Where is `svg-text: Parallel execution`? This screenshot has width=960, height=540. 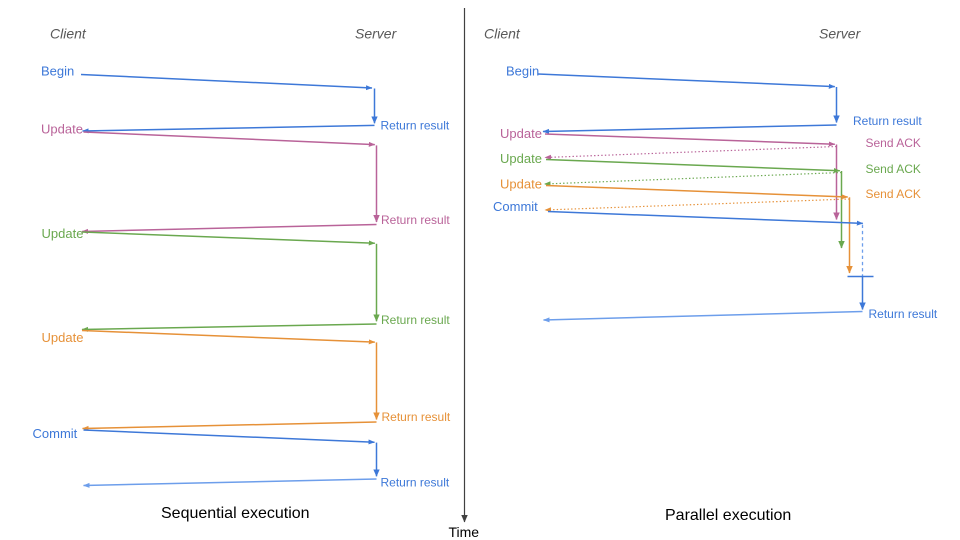
svg-text: Parallel execution is located at coordinates (728, 515).